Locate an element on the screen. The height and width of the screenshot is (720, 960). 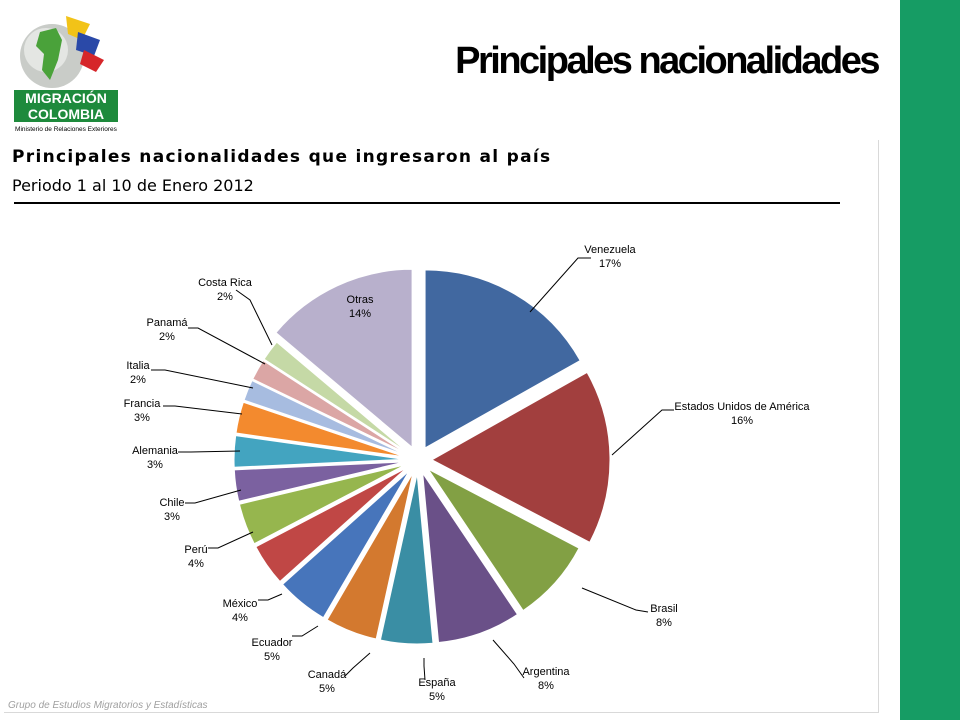
leader-line-m-xico is located at coordinates (270, 597).